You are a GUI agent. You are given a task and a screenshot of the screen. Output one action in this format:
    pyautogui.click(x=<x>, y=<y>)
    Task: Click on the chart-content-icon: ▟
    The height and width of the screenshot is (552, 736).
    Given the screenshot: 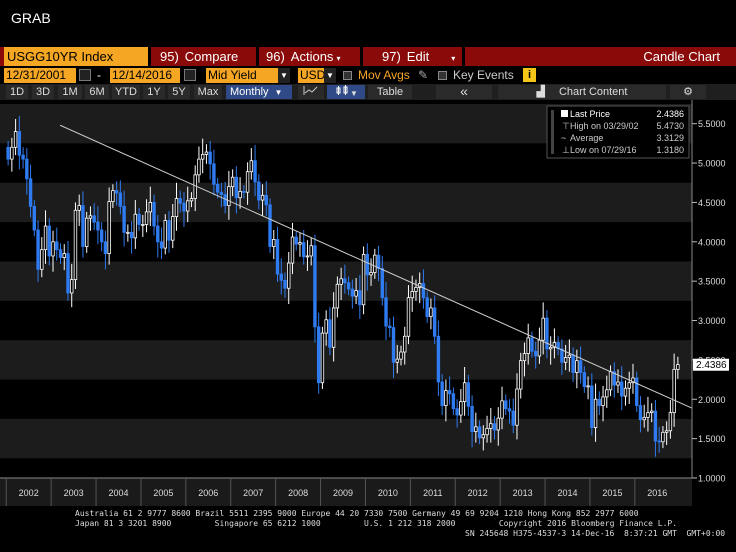 What is the action you would take?
    pyautogui.click(x=540, y=92)
    